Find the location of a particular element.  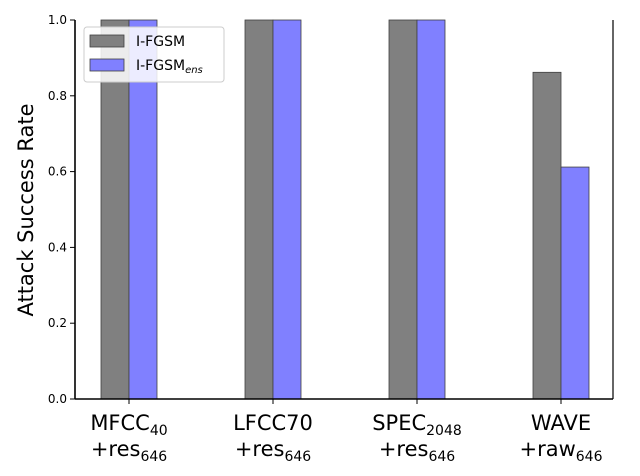

y-tick-label: 0.0 is located at coordinates (57, 399).